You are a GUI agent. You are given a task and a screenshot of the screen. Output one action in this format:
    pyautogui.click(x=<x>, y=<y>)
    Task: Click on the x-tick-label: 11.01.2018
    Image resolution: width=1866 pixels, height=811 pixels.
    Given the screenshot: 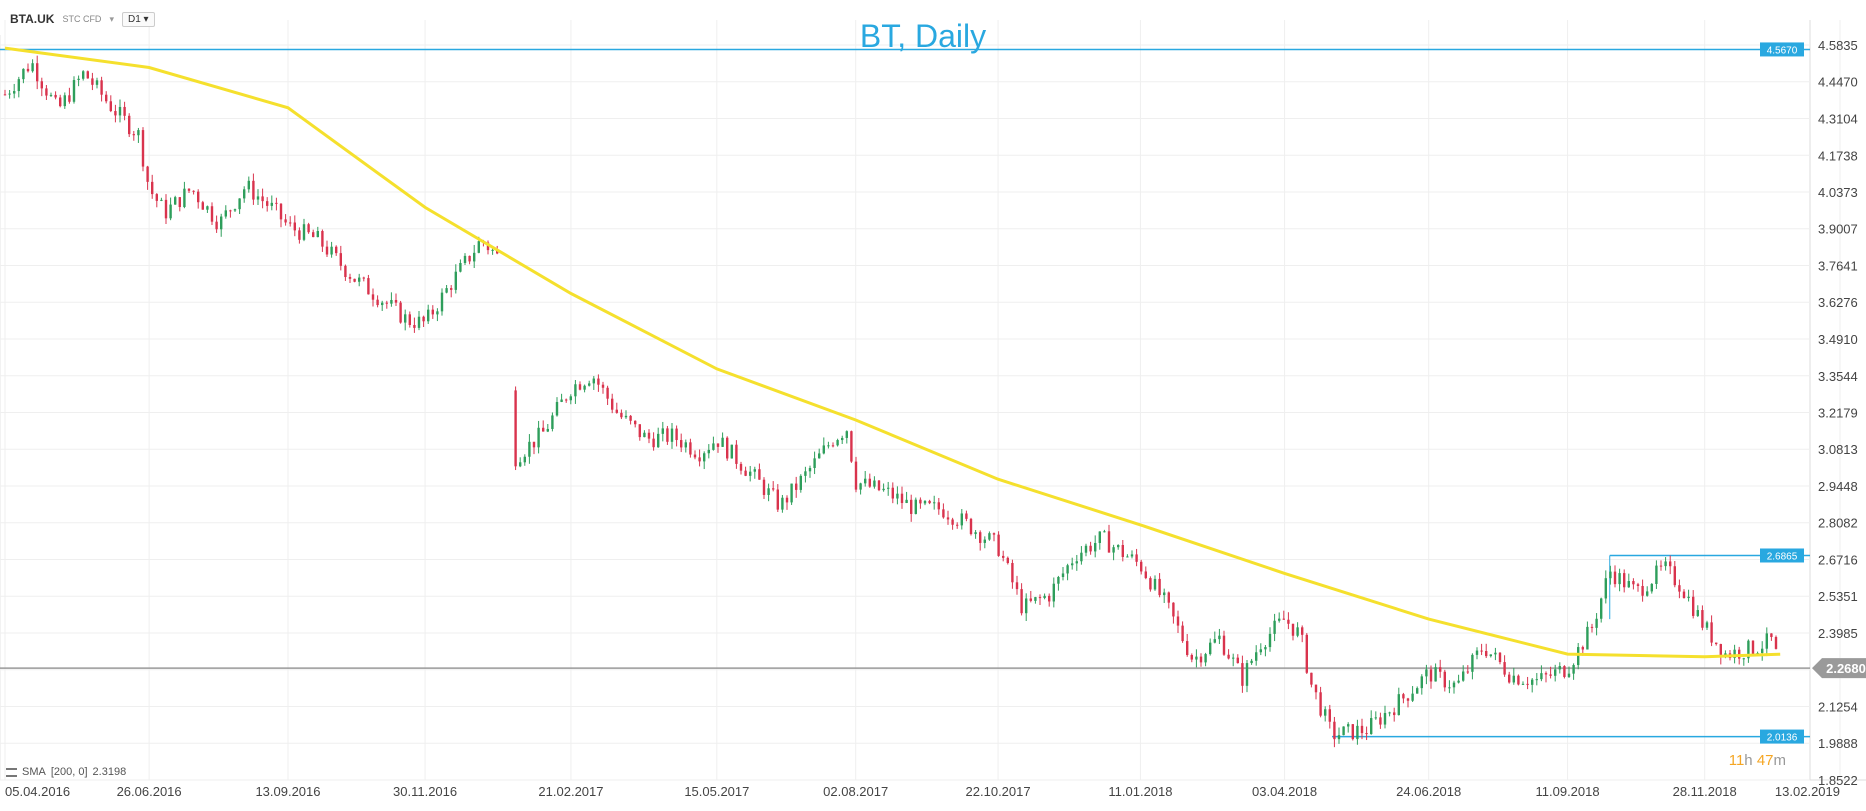 What is the action you would take?
    pyautogui.click(x=1140, y=791)
    